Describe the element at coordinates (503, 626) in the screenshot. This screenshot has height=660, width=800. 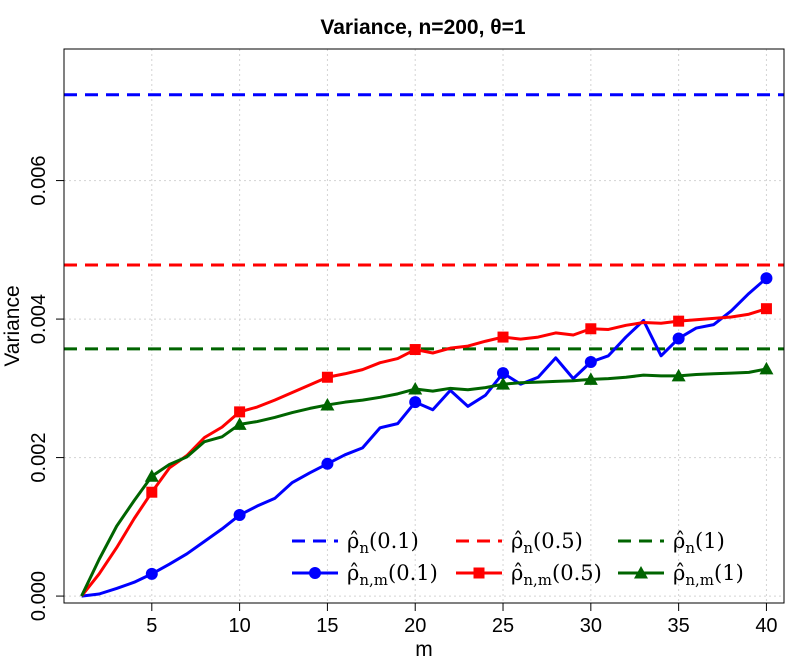
I see `x-tick-label: 25` at that location.